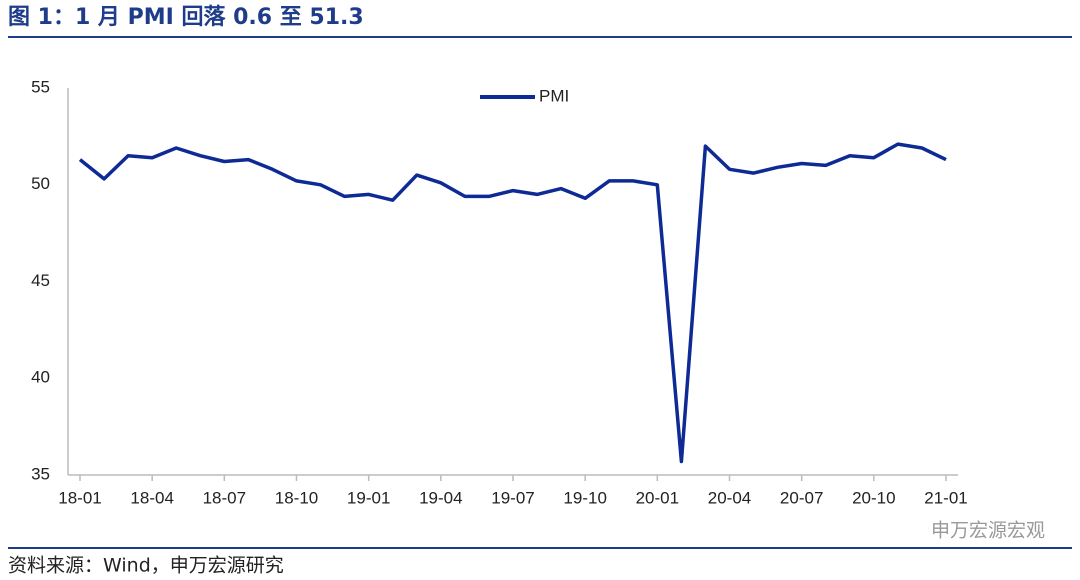 This screenshot has height=580, width=1080. I want to click on x-tick-label: 18-04, so click(151, 497).